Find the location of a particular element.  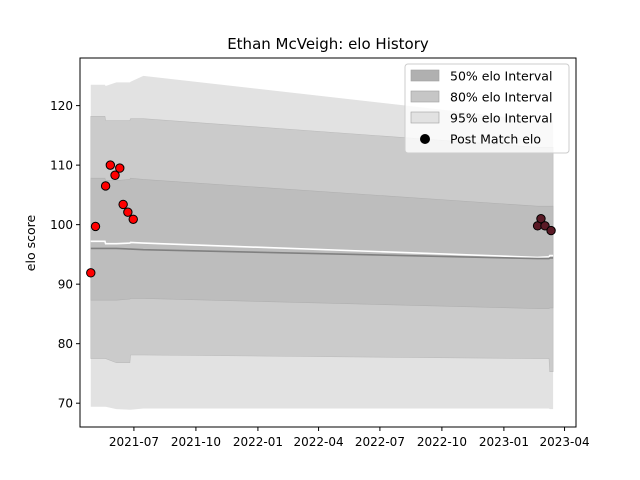

y-axis-label: elo score is located at coordinates (30, 243).